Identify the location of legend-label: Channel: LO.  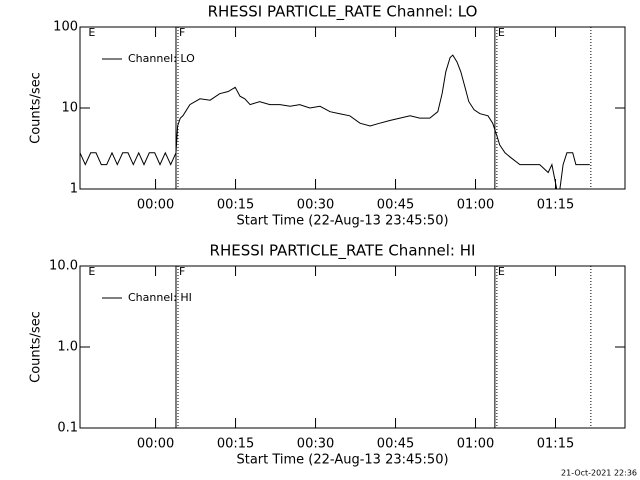
(161, 58).